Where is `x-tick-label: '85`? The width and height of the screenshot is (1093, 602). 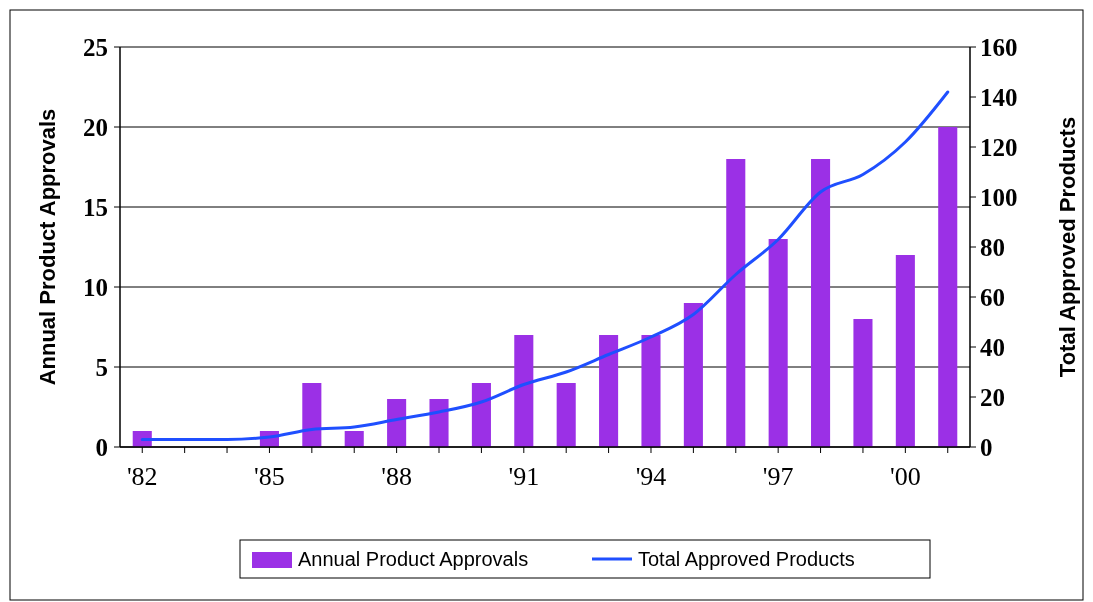
x-tick-label: '85 is located at coordinates (269, 476).